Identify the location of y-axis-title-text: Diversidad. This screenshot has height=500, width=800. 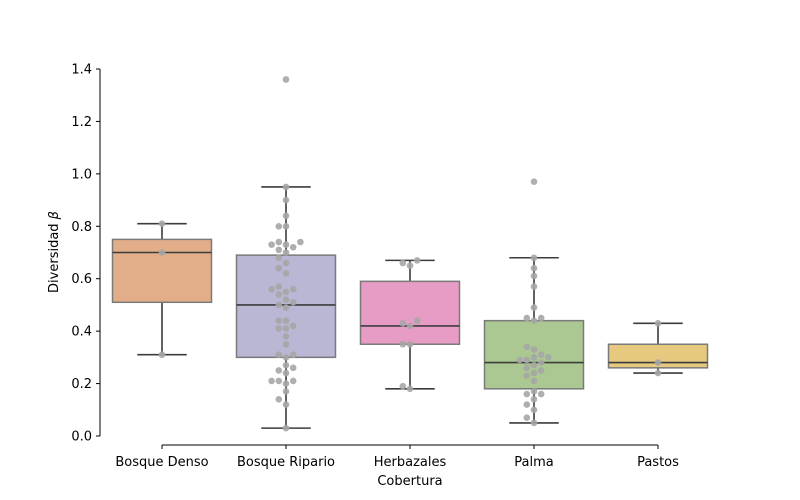
(54, 256).